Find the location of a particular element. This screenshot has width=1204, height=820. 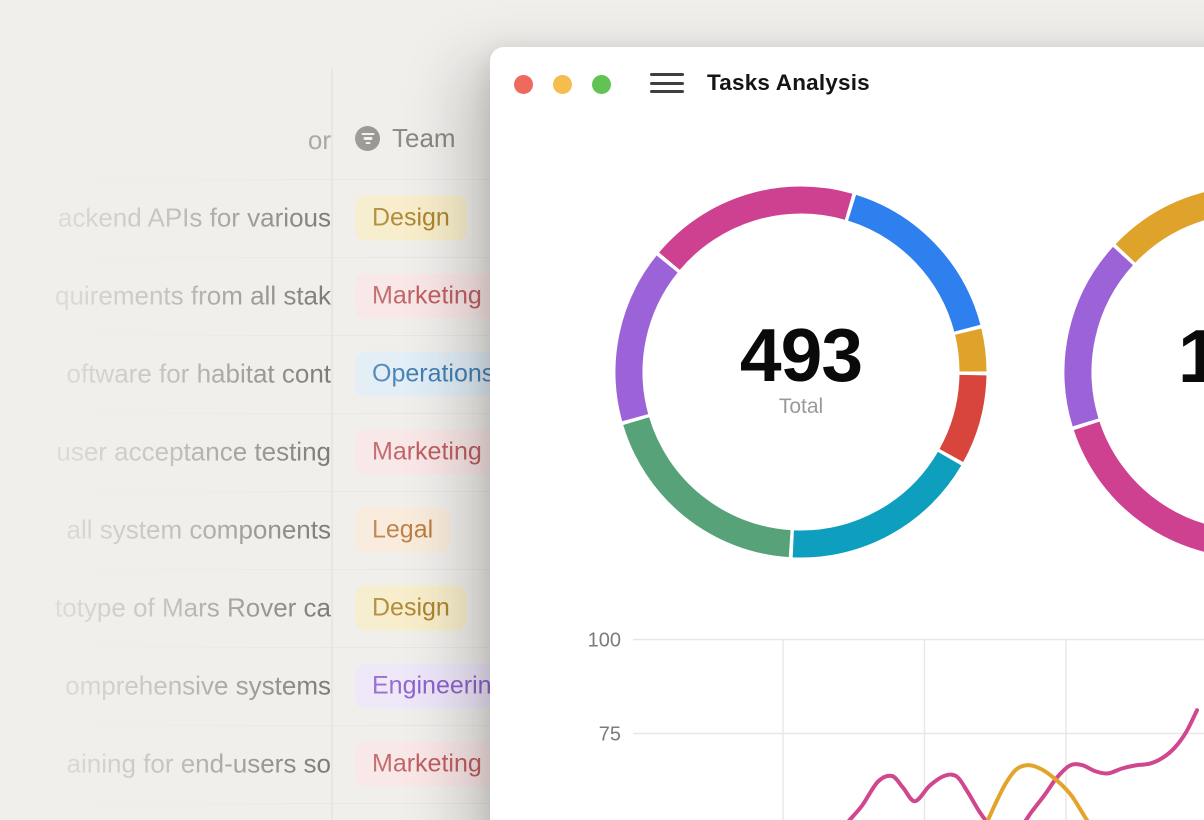

donut-chart-total is located at coordinates (801, 372).